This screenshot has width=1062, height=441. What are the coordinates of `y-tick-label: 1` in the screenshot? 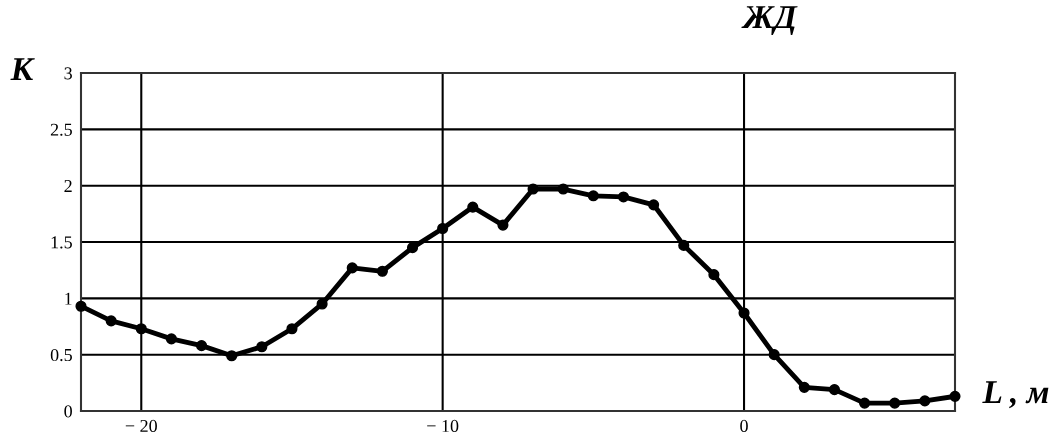 It's located at (68, 298).